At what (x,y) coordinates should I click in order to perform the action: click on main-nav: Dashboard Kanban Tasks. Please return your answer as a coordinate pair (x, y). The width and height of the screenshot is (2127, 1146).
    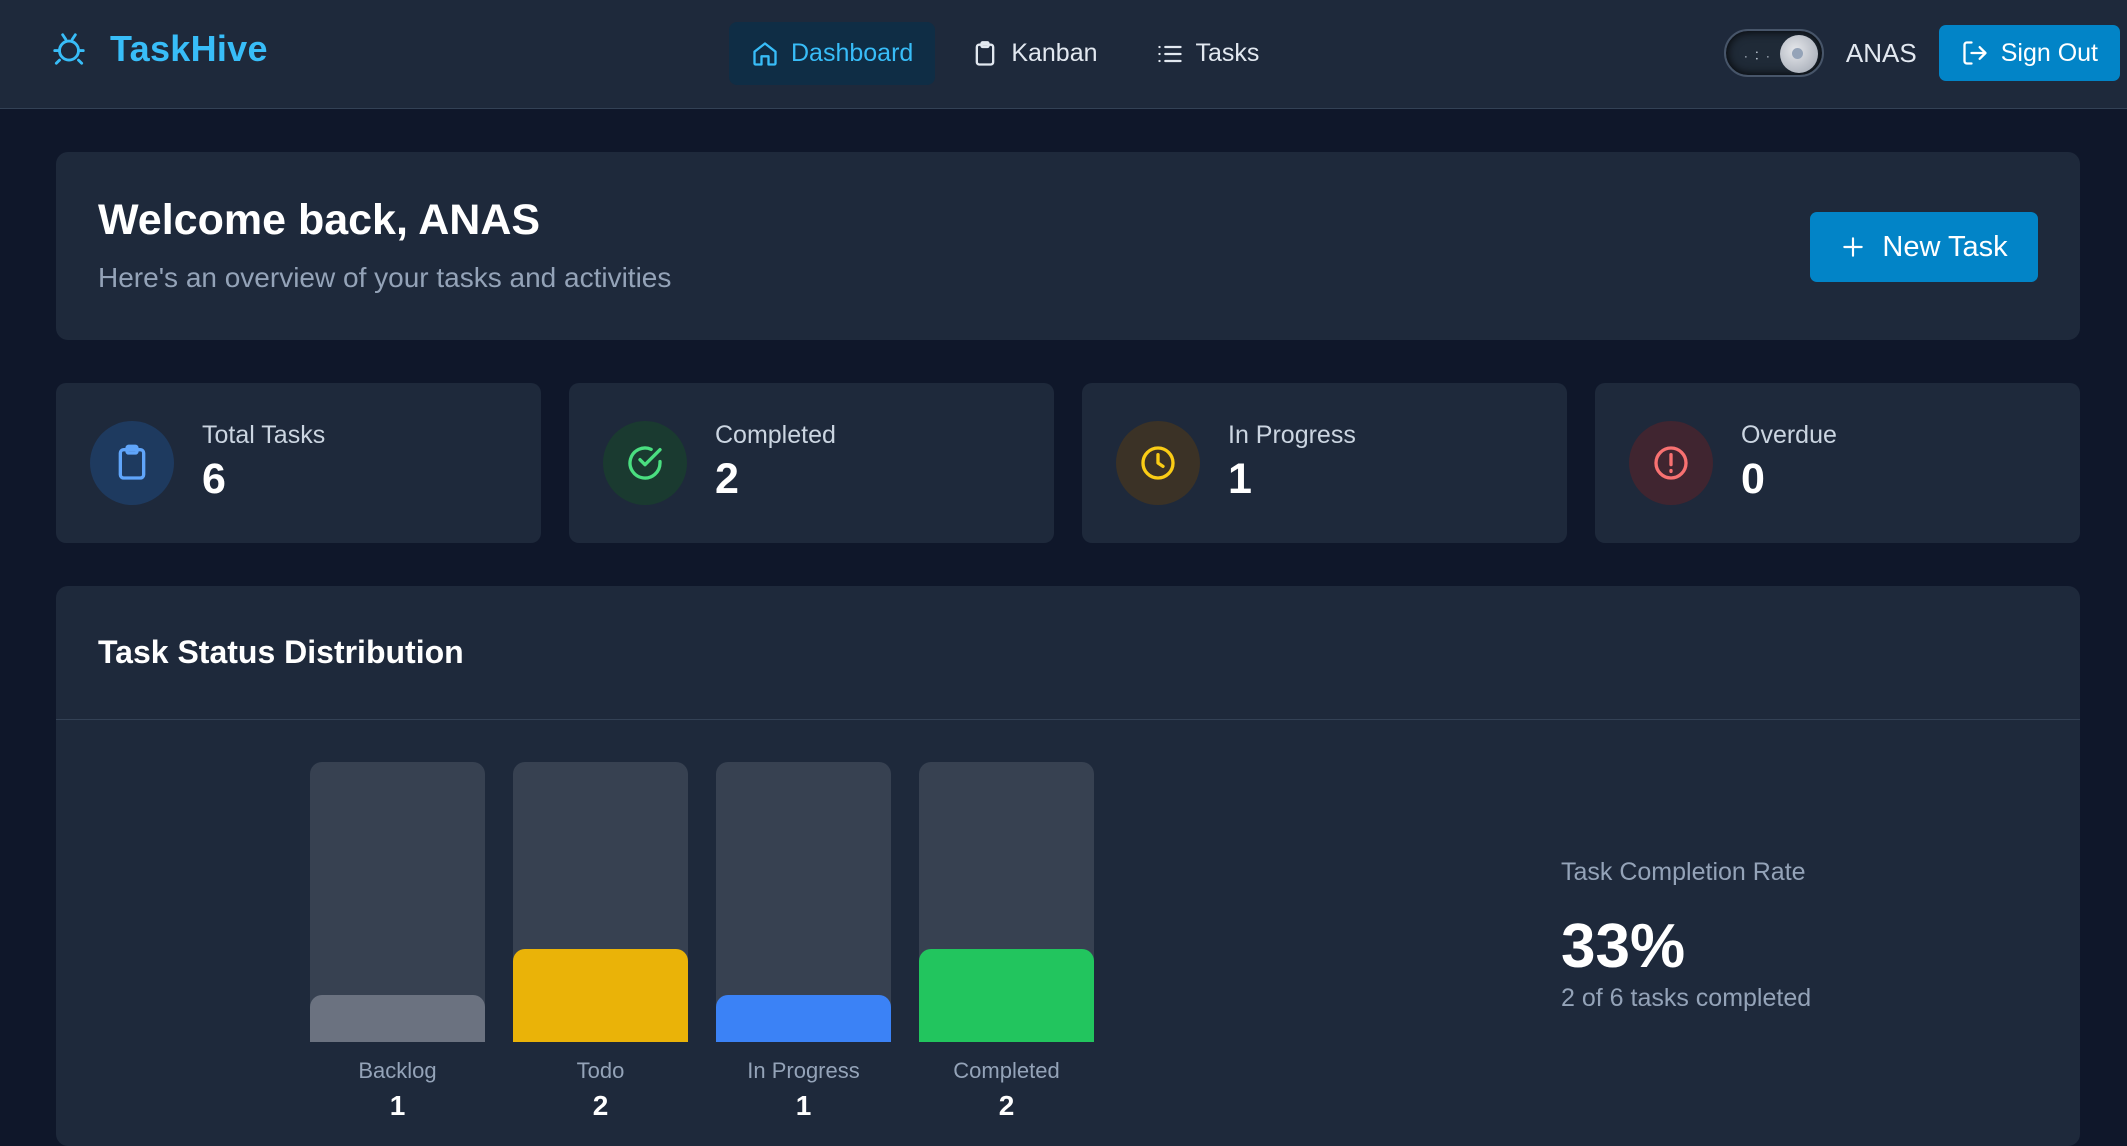
    Looking at the image, I should click on (1005, 53).